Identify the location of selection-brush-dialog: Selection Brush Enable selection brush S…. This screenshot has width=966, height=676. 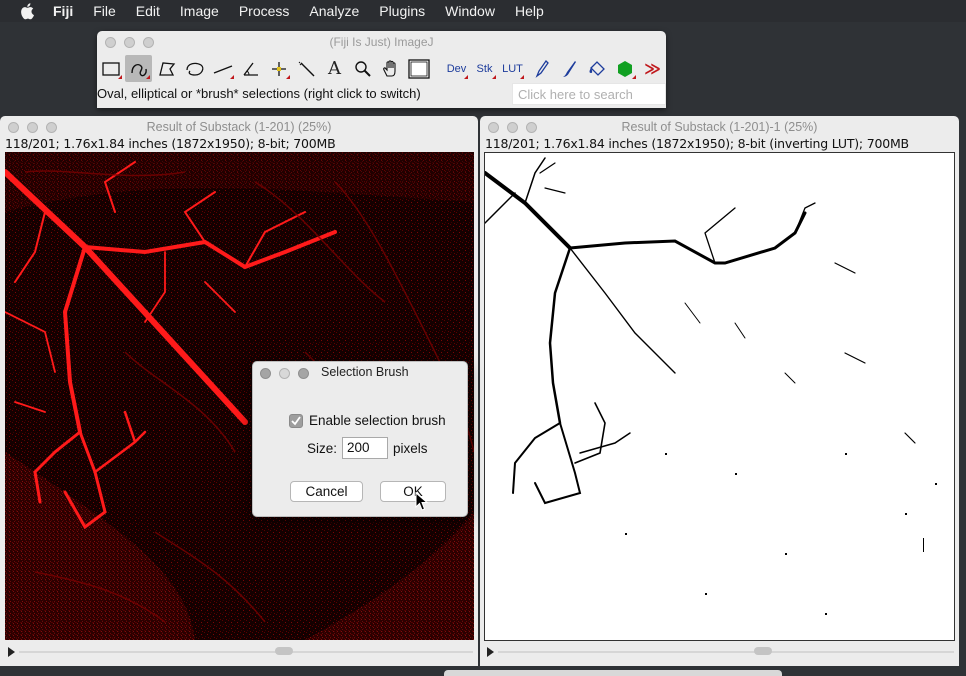
(360, 439).